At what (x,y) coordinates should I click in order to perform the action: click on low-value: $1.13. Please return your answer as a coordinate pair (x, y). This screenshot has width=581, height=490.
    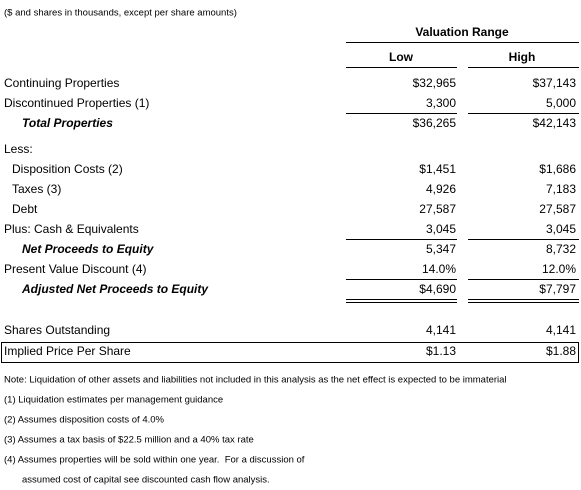
    Looking at the image, I should click on (441, 351).